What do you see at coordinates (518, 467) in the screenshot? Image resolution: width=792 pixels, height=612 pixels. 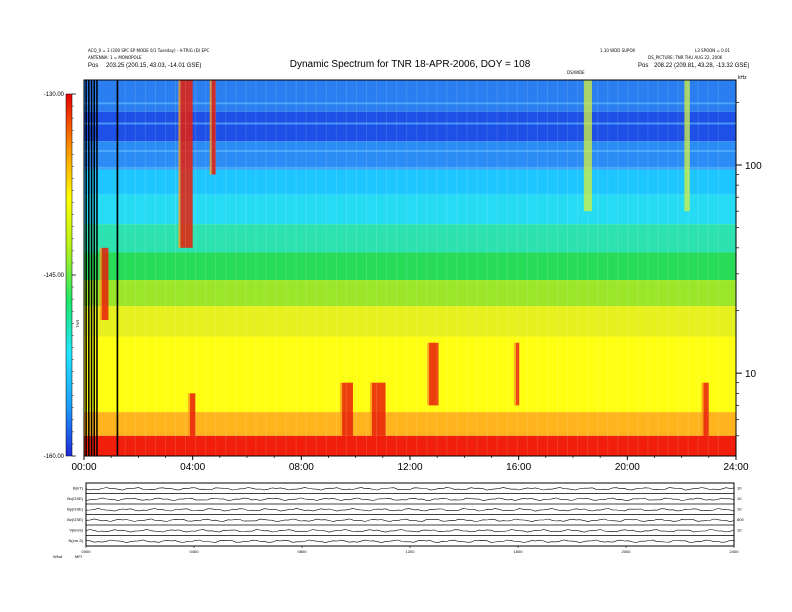 I see `x-tick-label: 16:00` at bounding box center [518, 467].